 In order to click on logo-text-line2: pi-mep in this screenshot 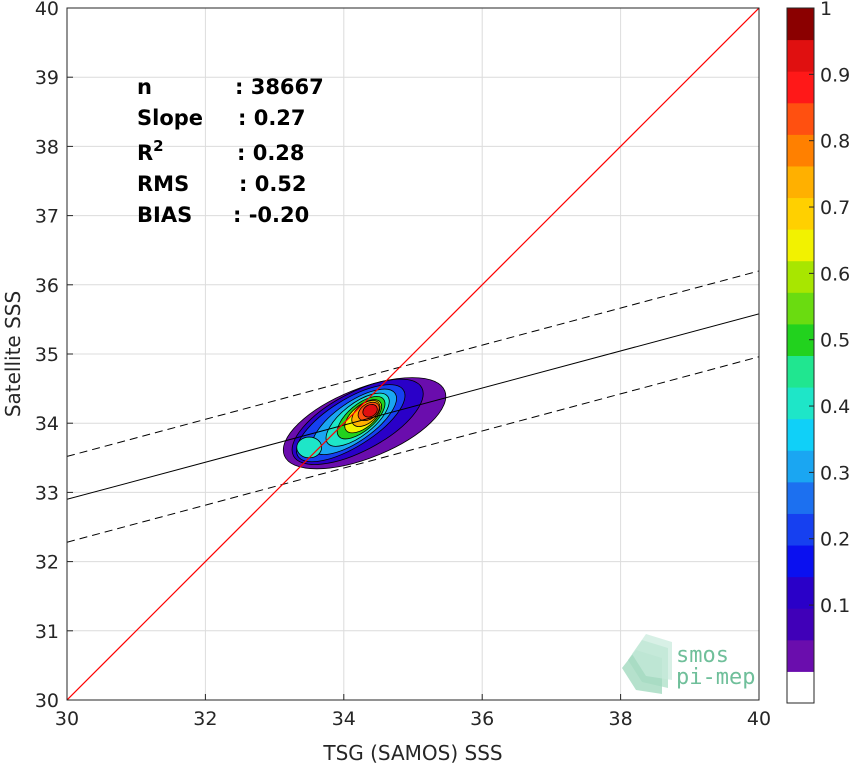, I will do `click(715, 677)`.